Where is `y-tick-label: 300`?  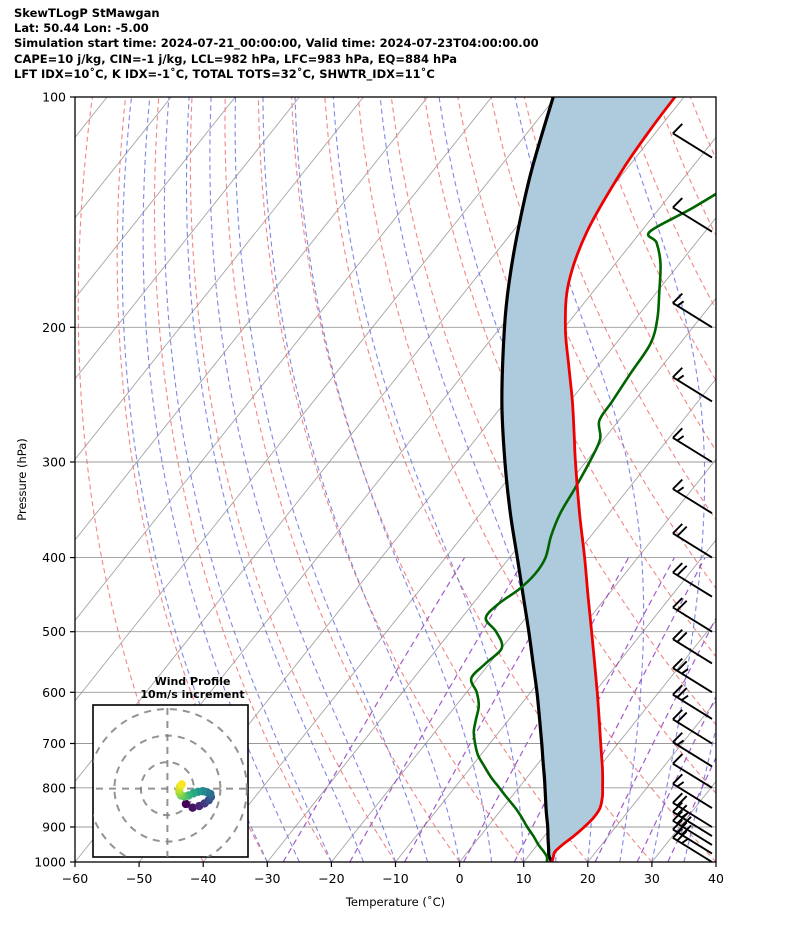 y-tick-label: 300 is located at coordinates (54, 461).